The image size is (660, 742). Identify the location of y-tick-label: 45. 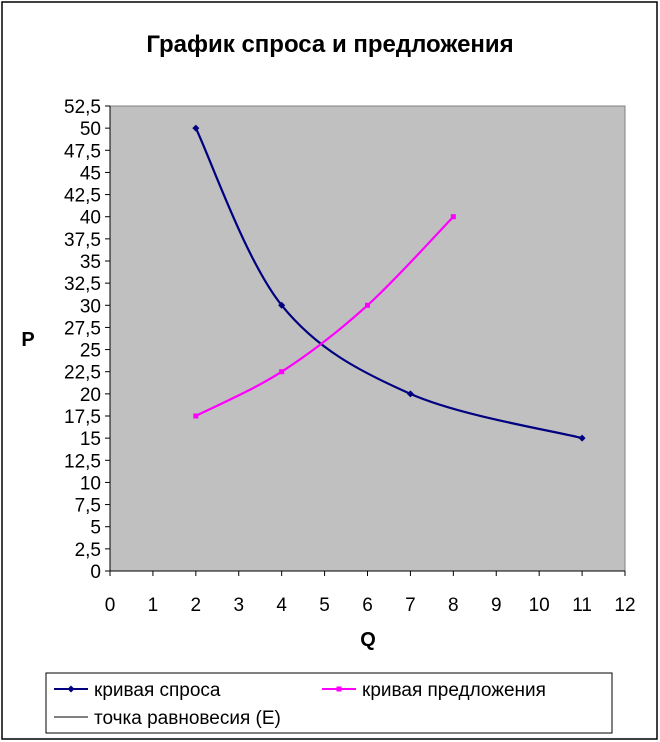
(90, 173).